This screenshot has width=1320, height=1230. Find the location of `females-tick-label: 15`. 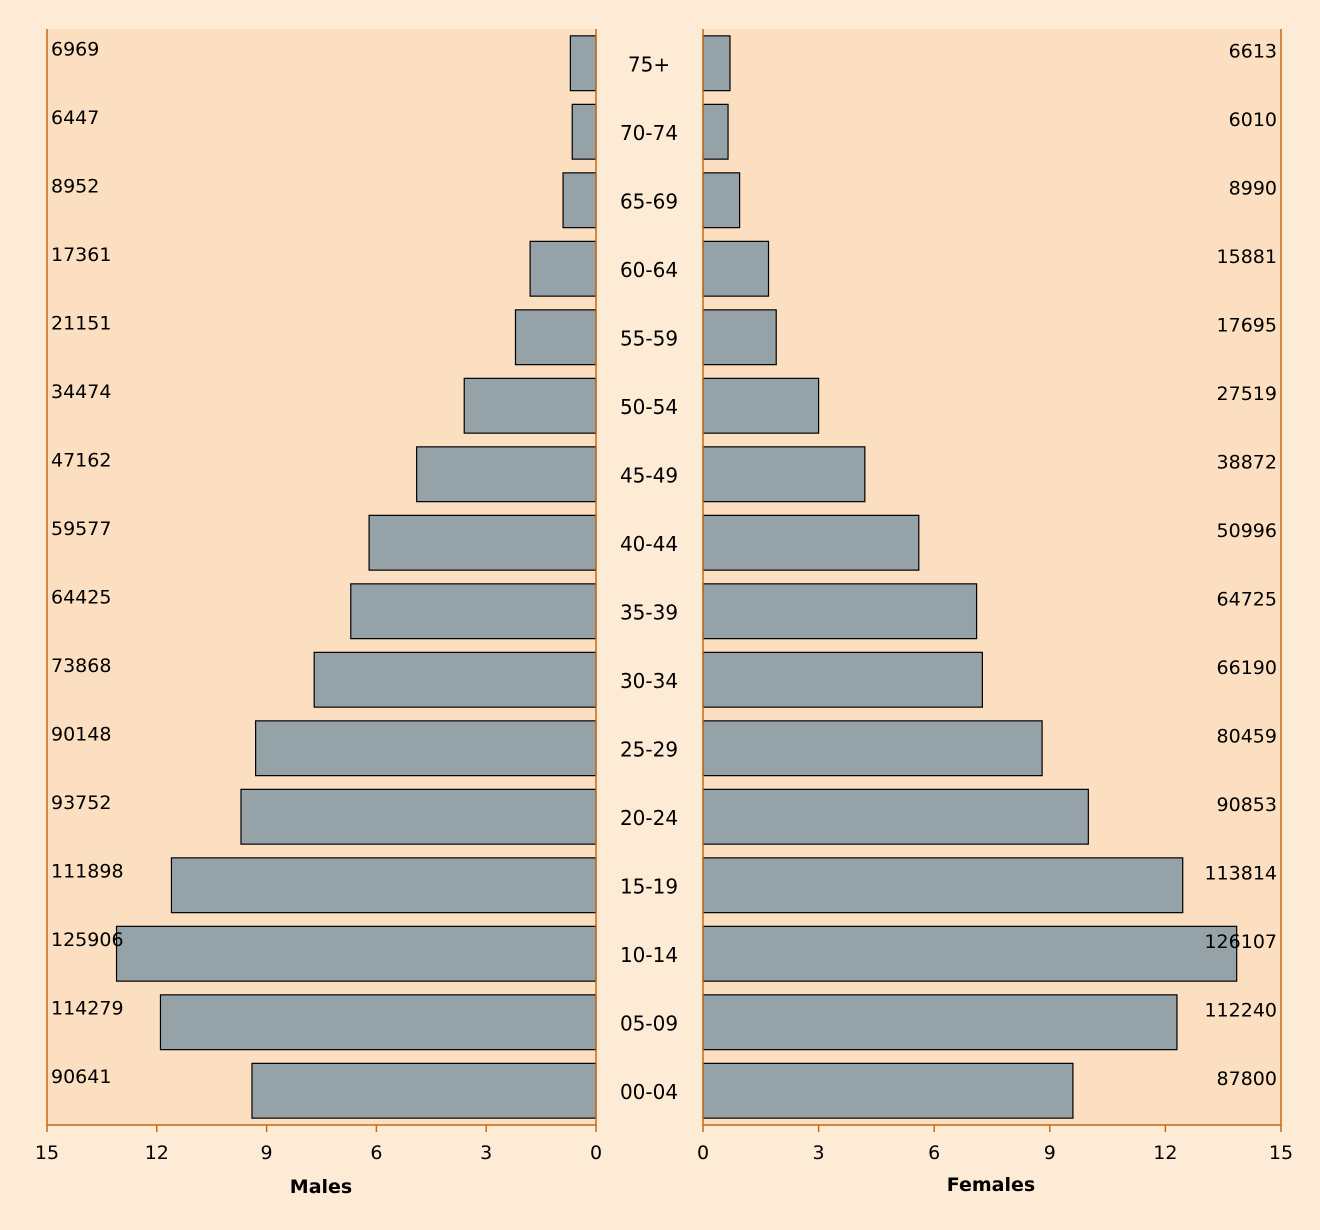

females-tick-label: 15 is located at coordinates (1281, 1153).